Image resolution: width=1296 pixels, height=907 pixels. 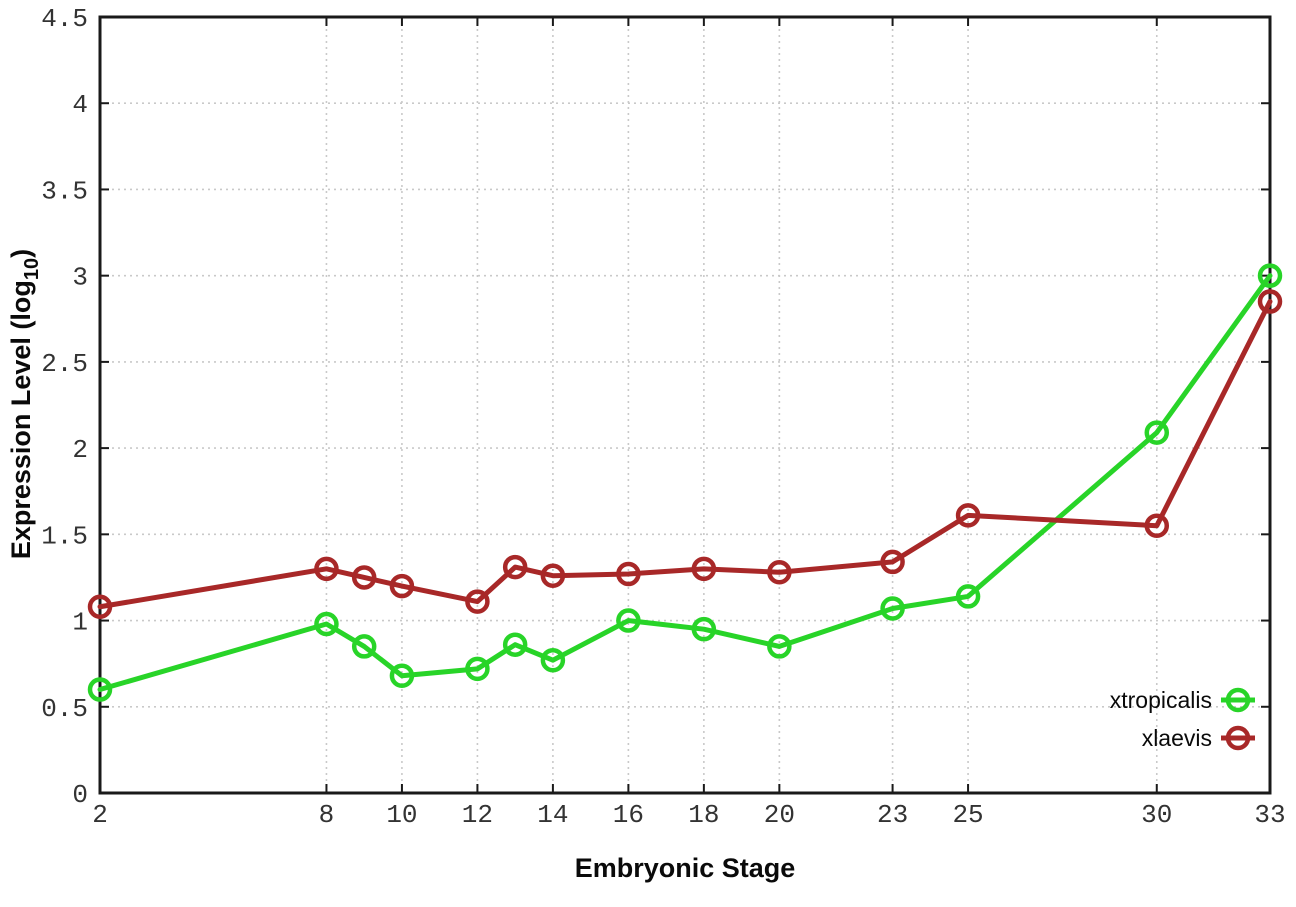 I want to click on y-axis-title-suffix: ), so click(x=21, y=253).